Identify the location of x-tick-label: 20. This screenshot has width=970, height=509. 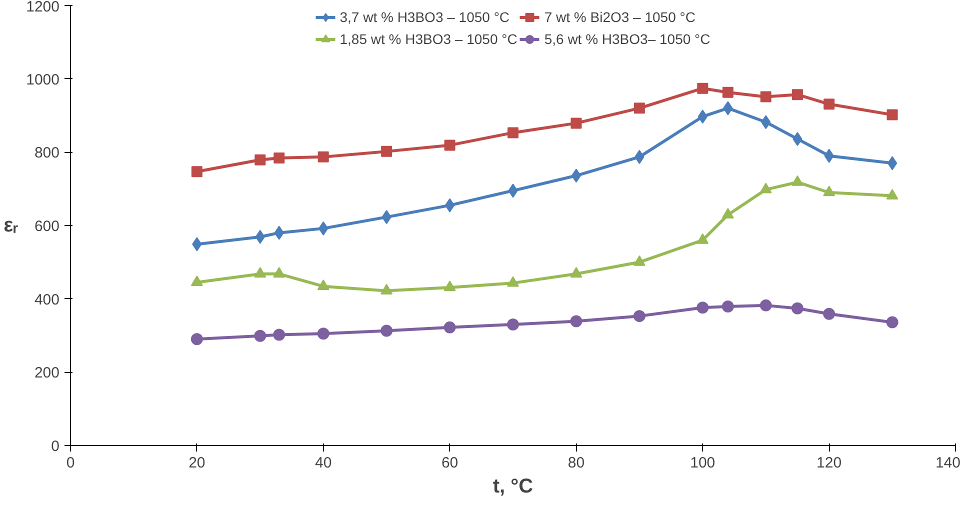
(197, 463).